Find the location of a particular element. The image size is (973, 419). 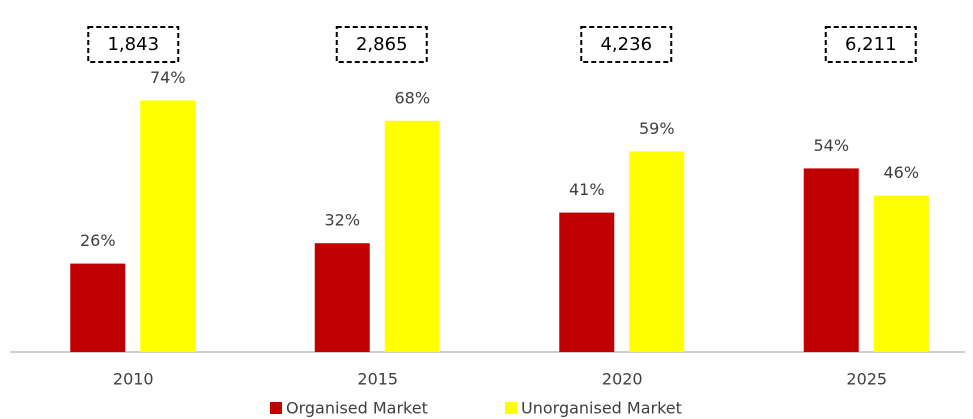

x-tick-label: 2025 is located at coordinates (866, 379).